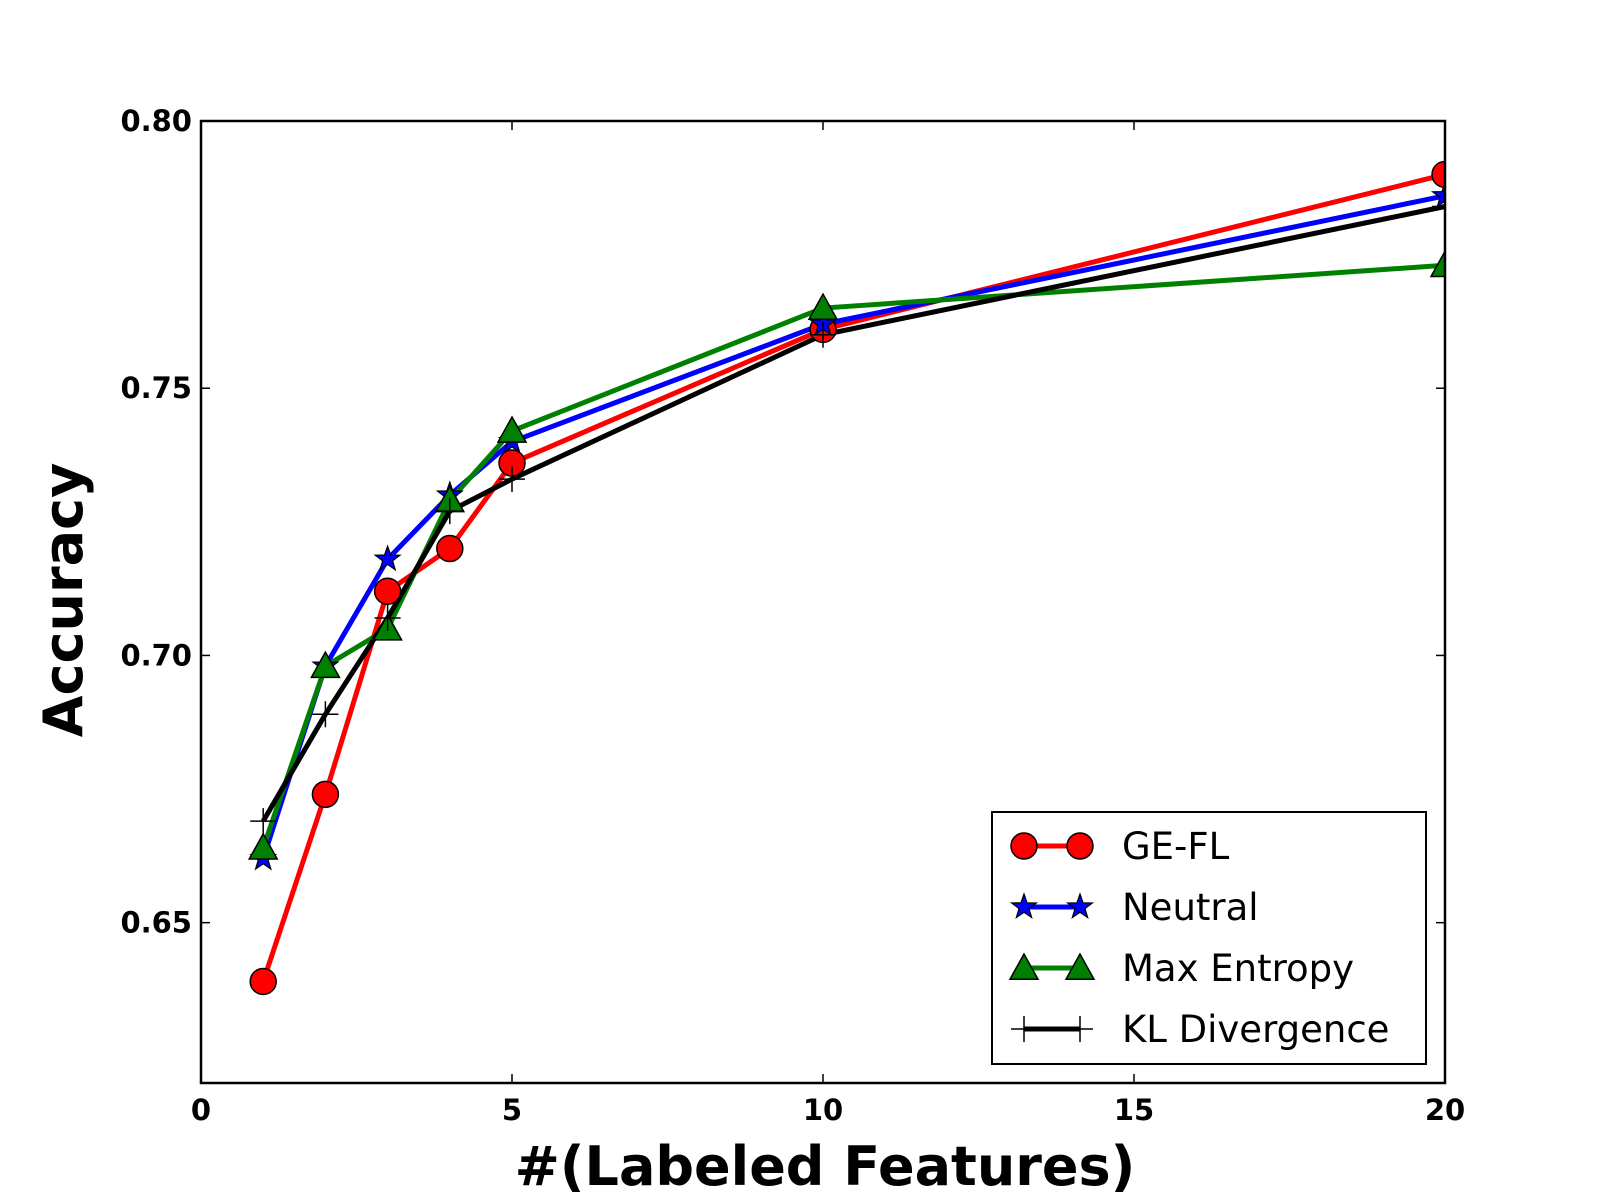 The width and height of the screenshot is (1600, 1200). Describe the element at coordinates (156, 923) in the screenshot. I see `y-tick-label-0: 0.65` at that location.